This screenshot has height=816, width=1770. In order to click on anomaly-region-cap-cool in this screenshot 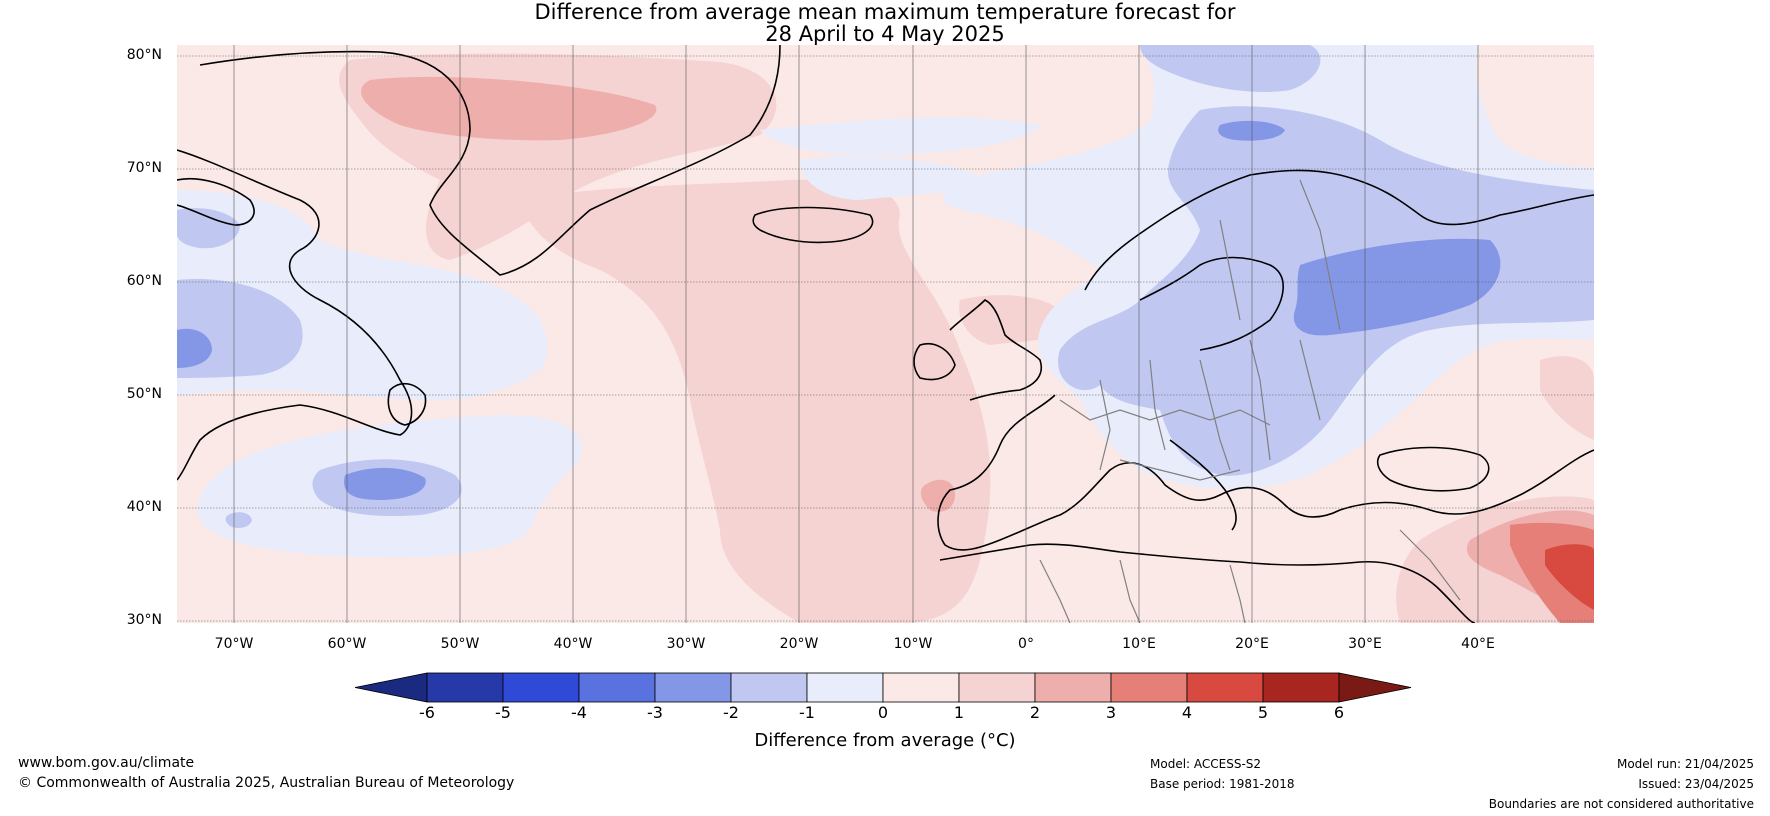, I will do `click(895, 178)`.